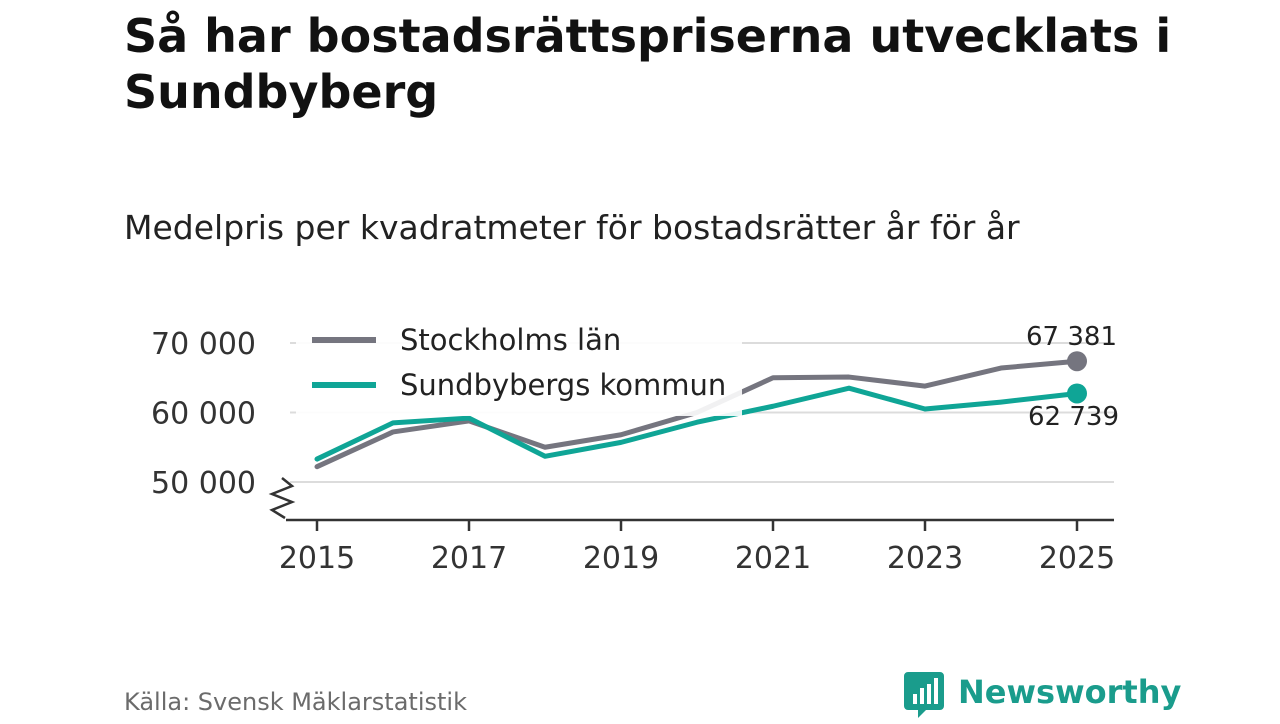 Image resolution: width=1280 pixels, height=724 pixels. I want to click on end-label-1: 62 739, so click(1073, 417).